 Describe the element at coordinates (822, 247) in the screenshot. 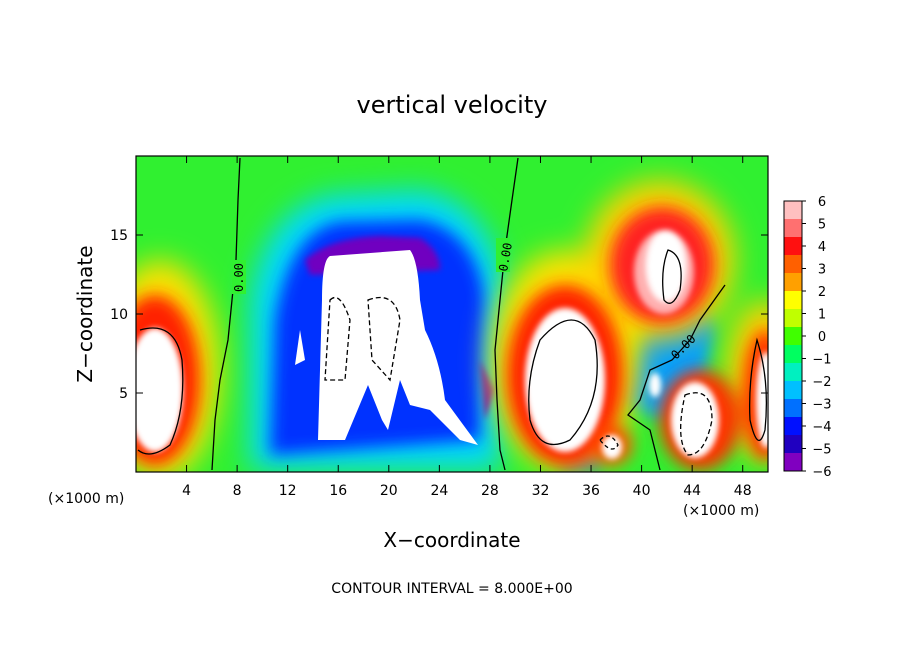

I see `colorbar-label: 4` at that location.